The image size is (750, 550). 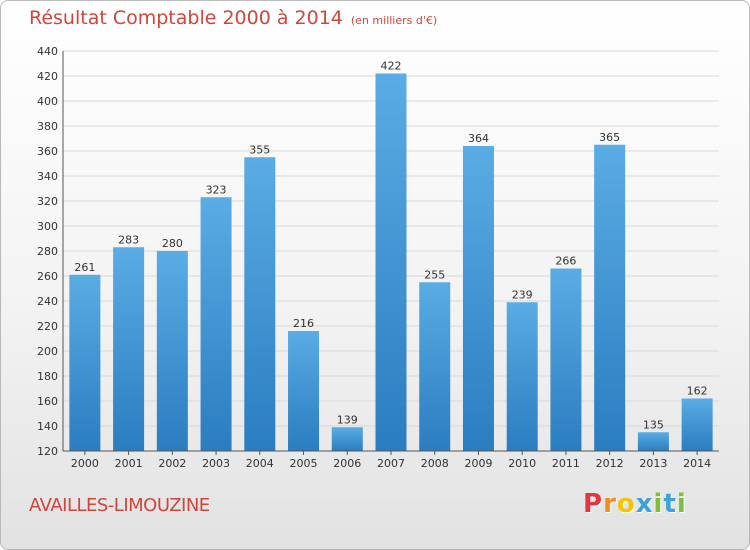 I want to click on x-tick-label: 2002, so click(x=172, y=463).